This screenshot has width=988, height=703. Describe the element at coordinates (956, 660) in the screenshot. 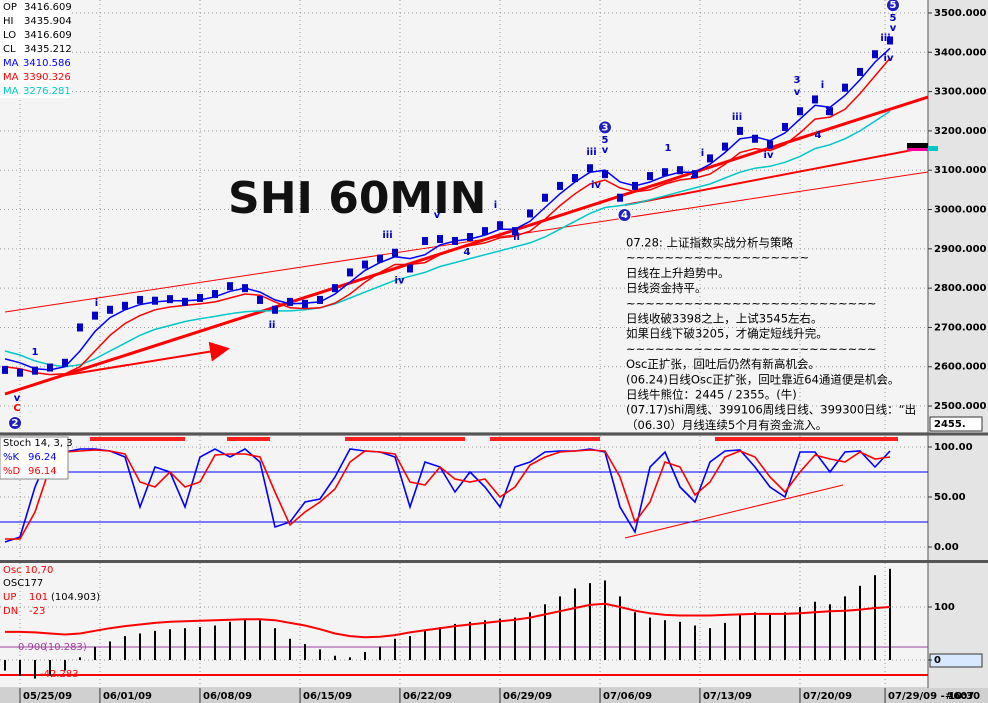

I see `zero-box` at that location.